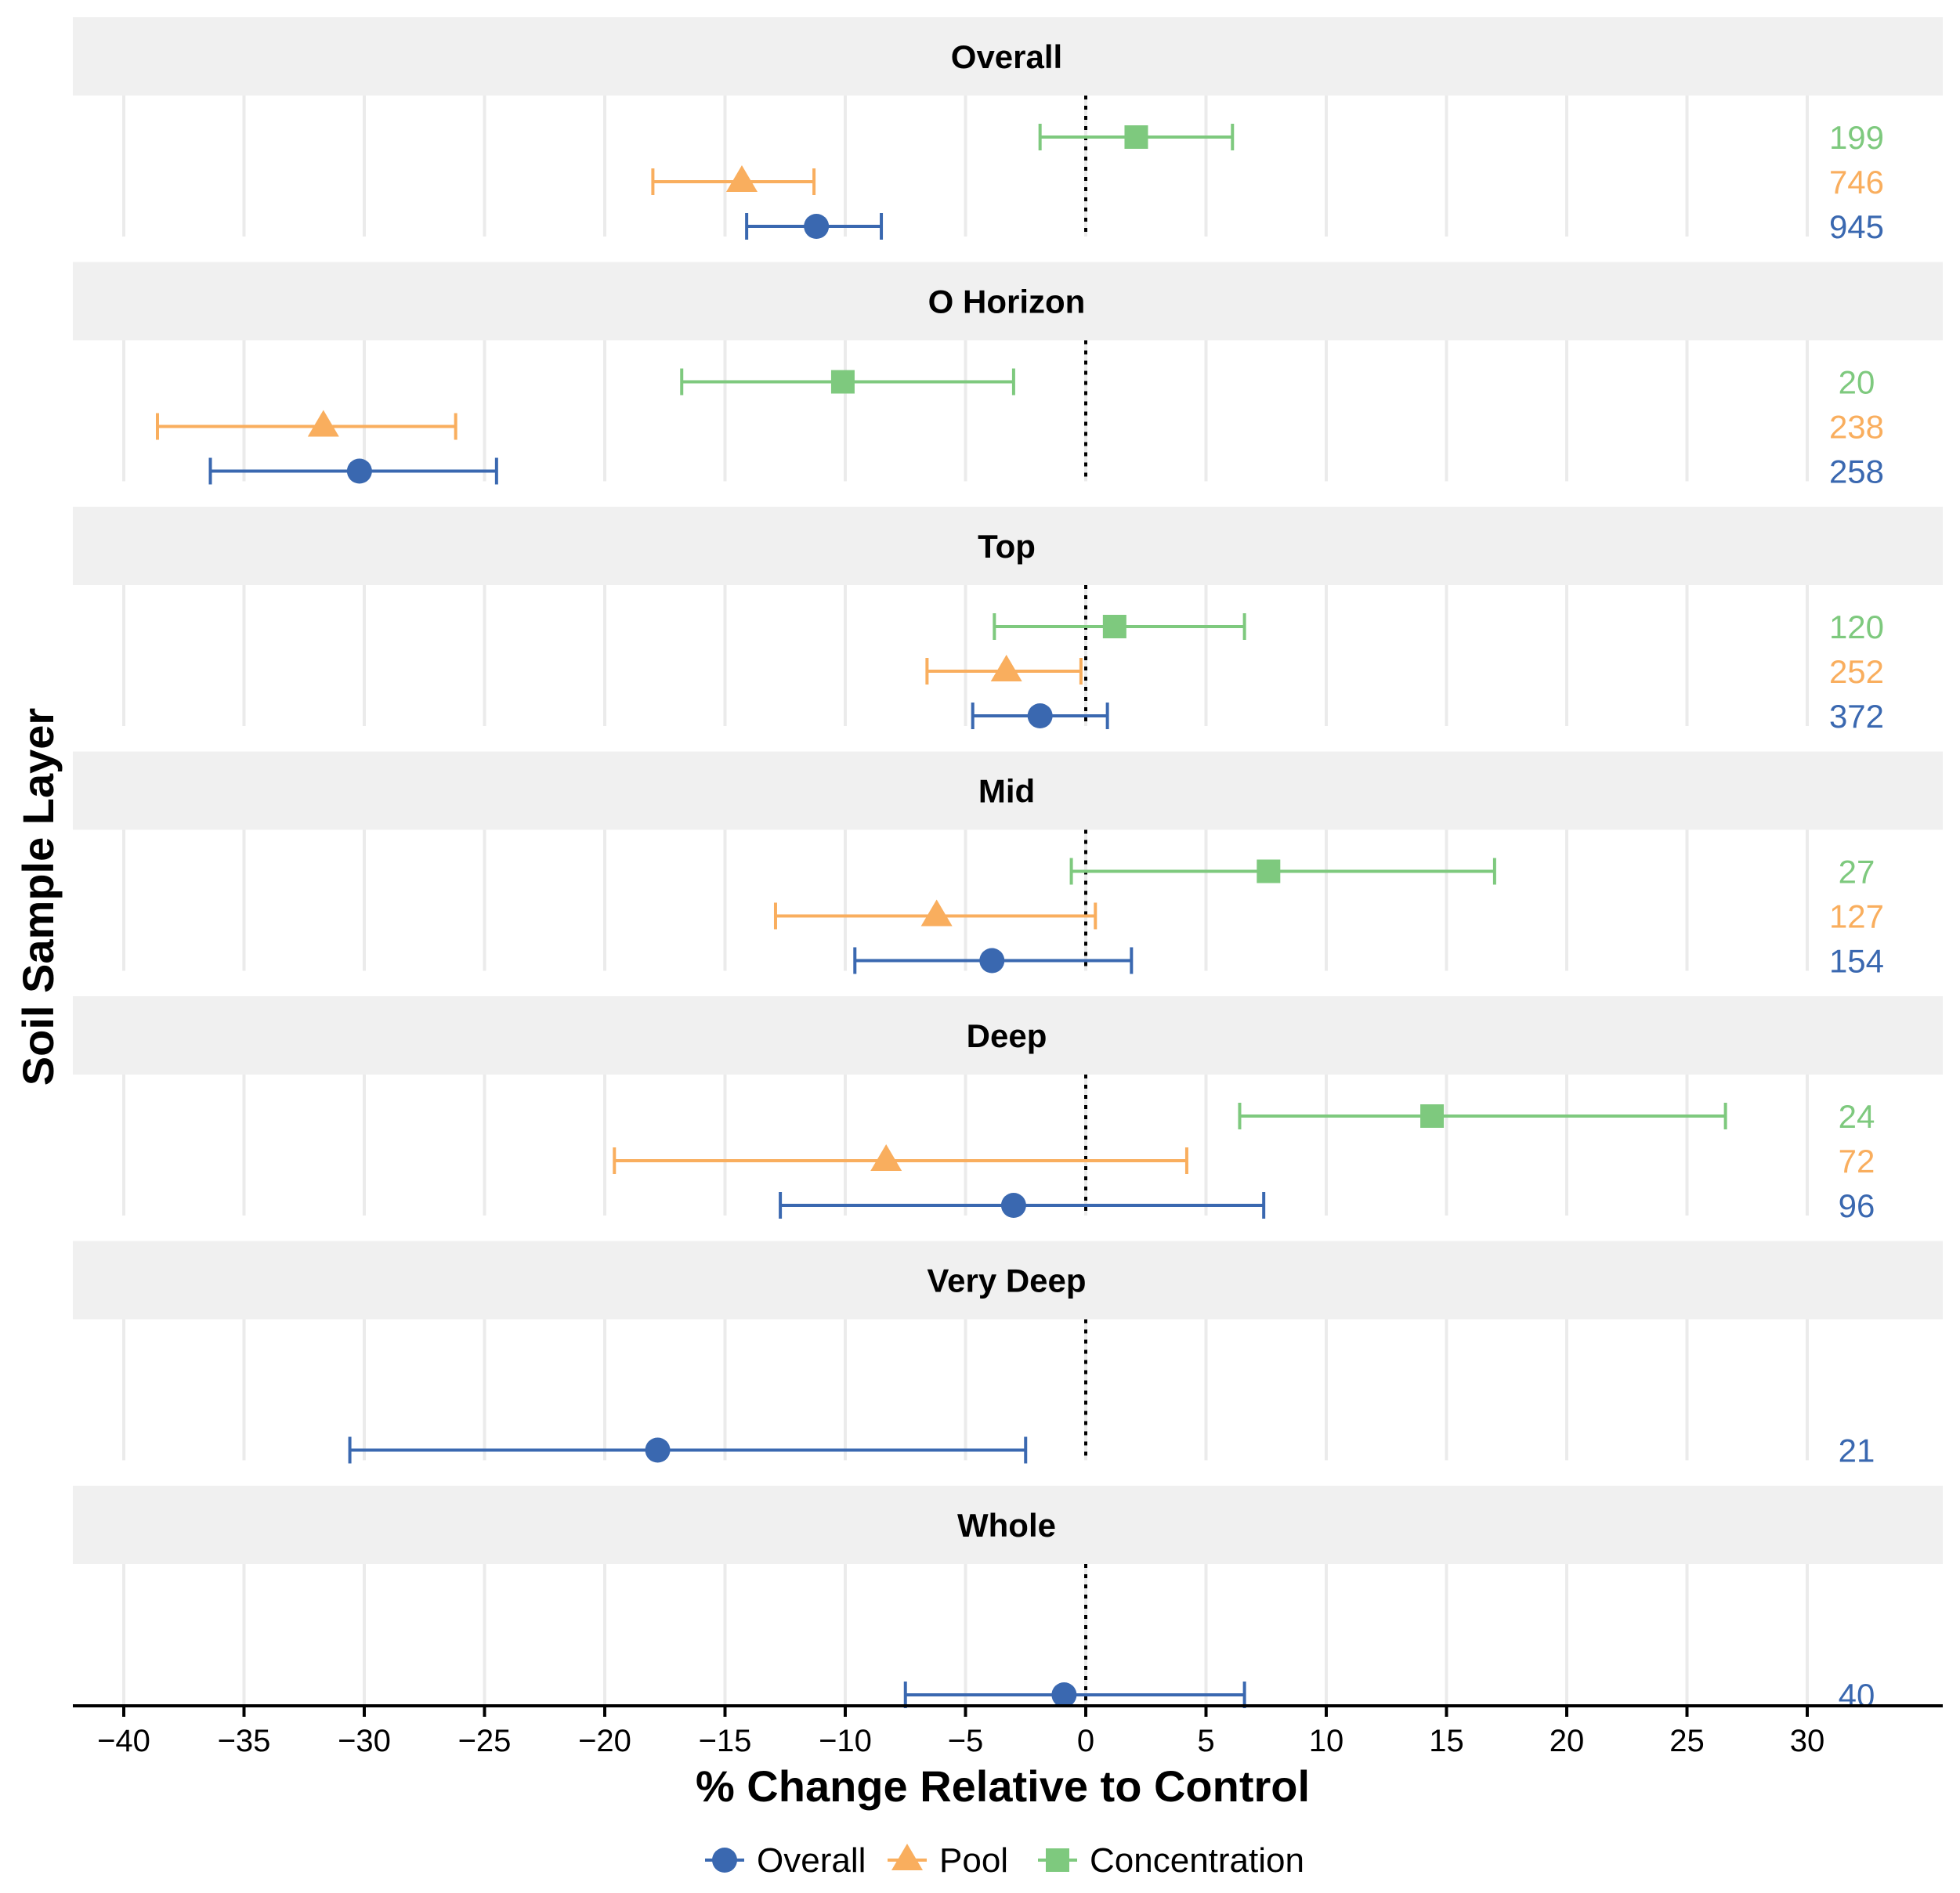  I want to click on sample-size-label: 72, so click(1857, 1161).